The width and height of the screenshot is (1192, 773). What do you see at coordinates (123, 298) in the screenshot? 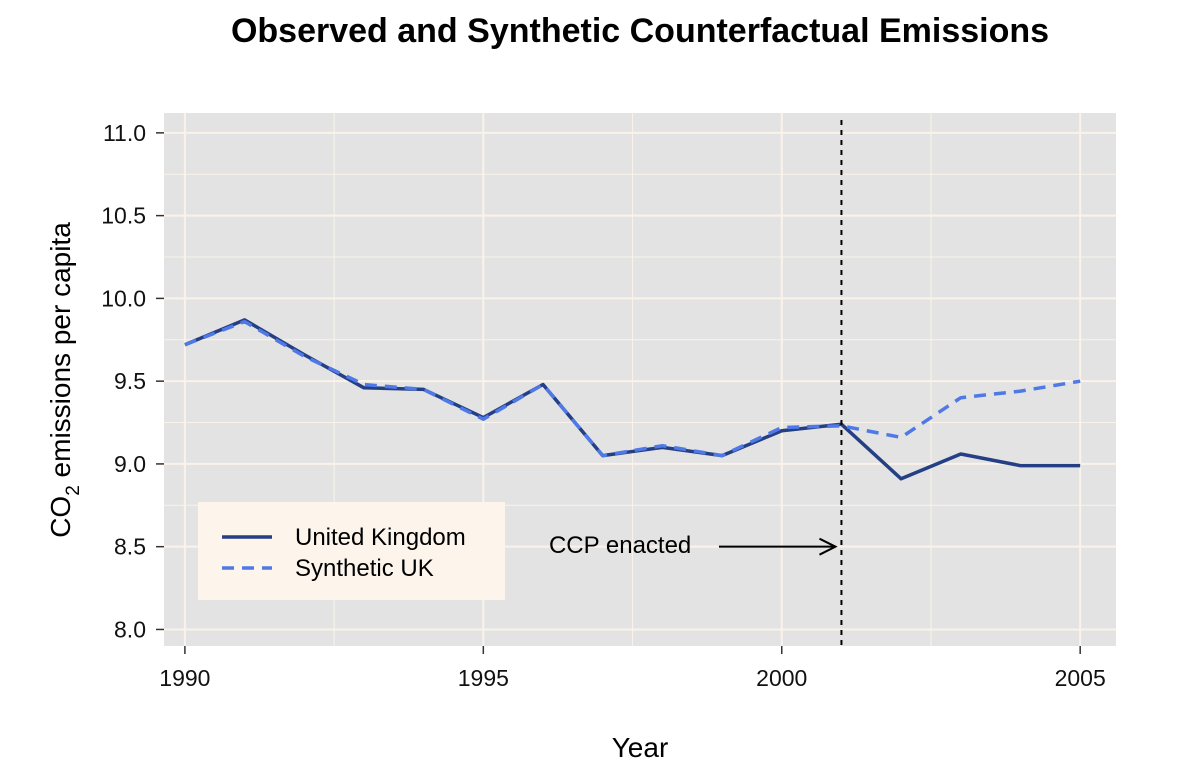
I see `y-tick-label: 10.0` at bounding box center [123, 298].